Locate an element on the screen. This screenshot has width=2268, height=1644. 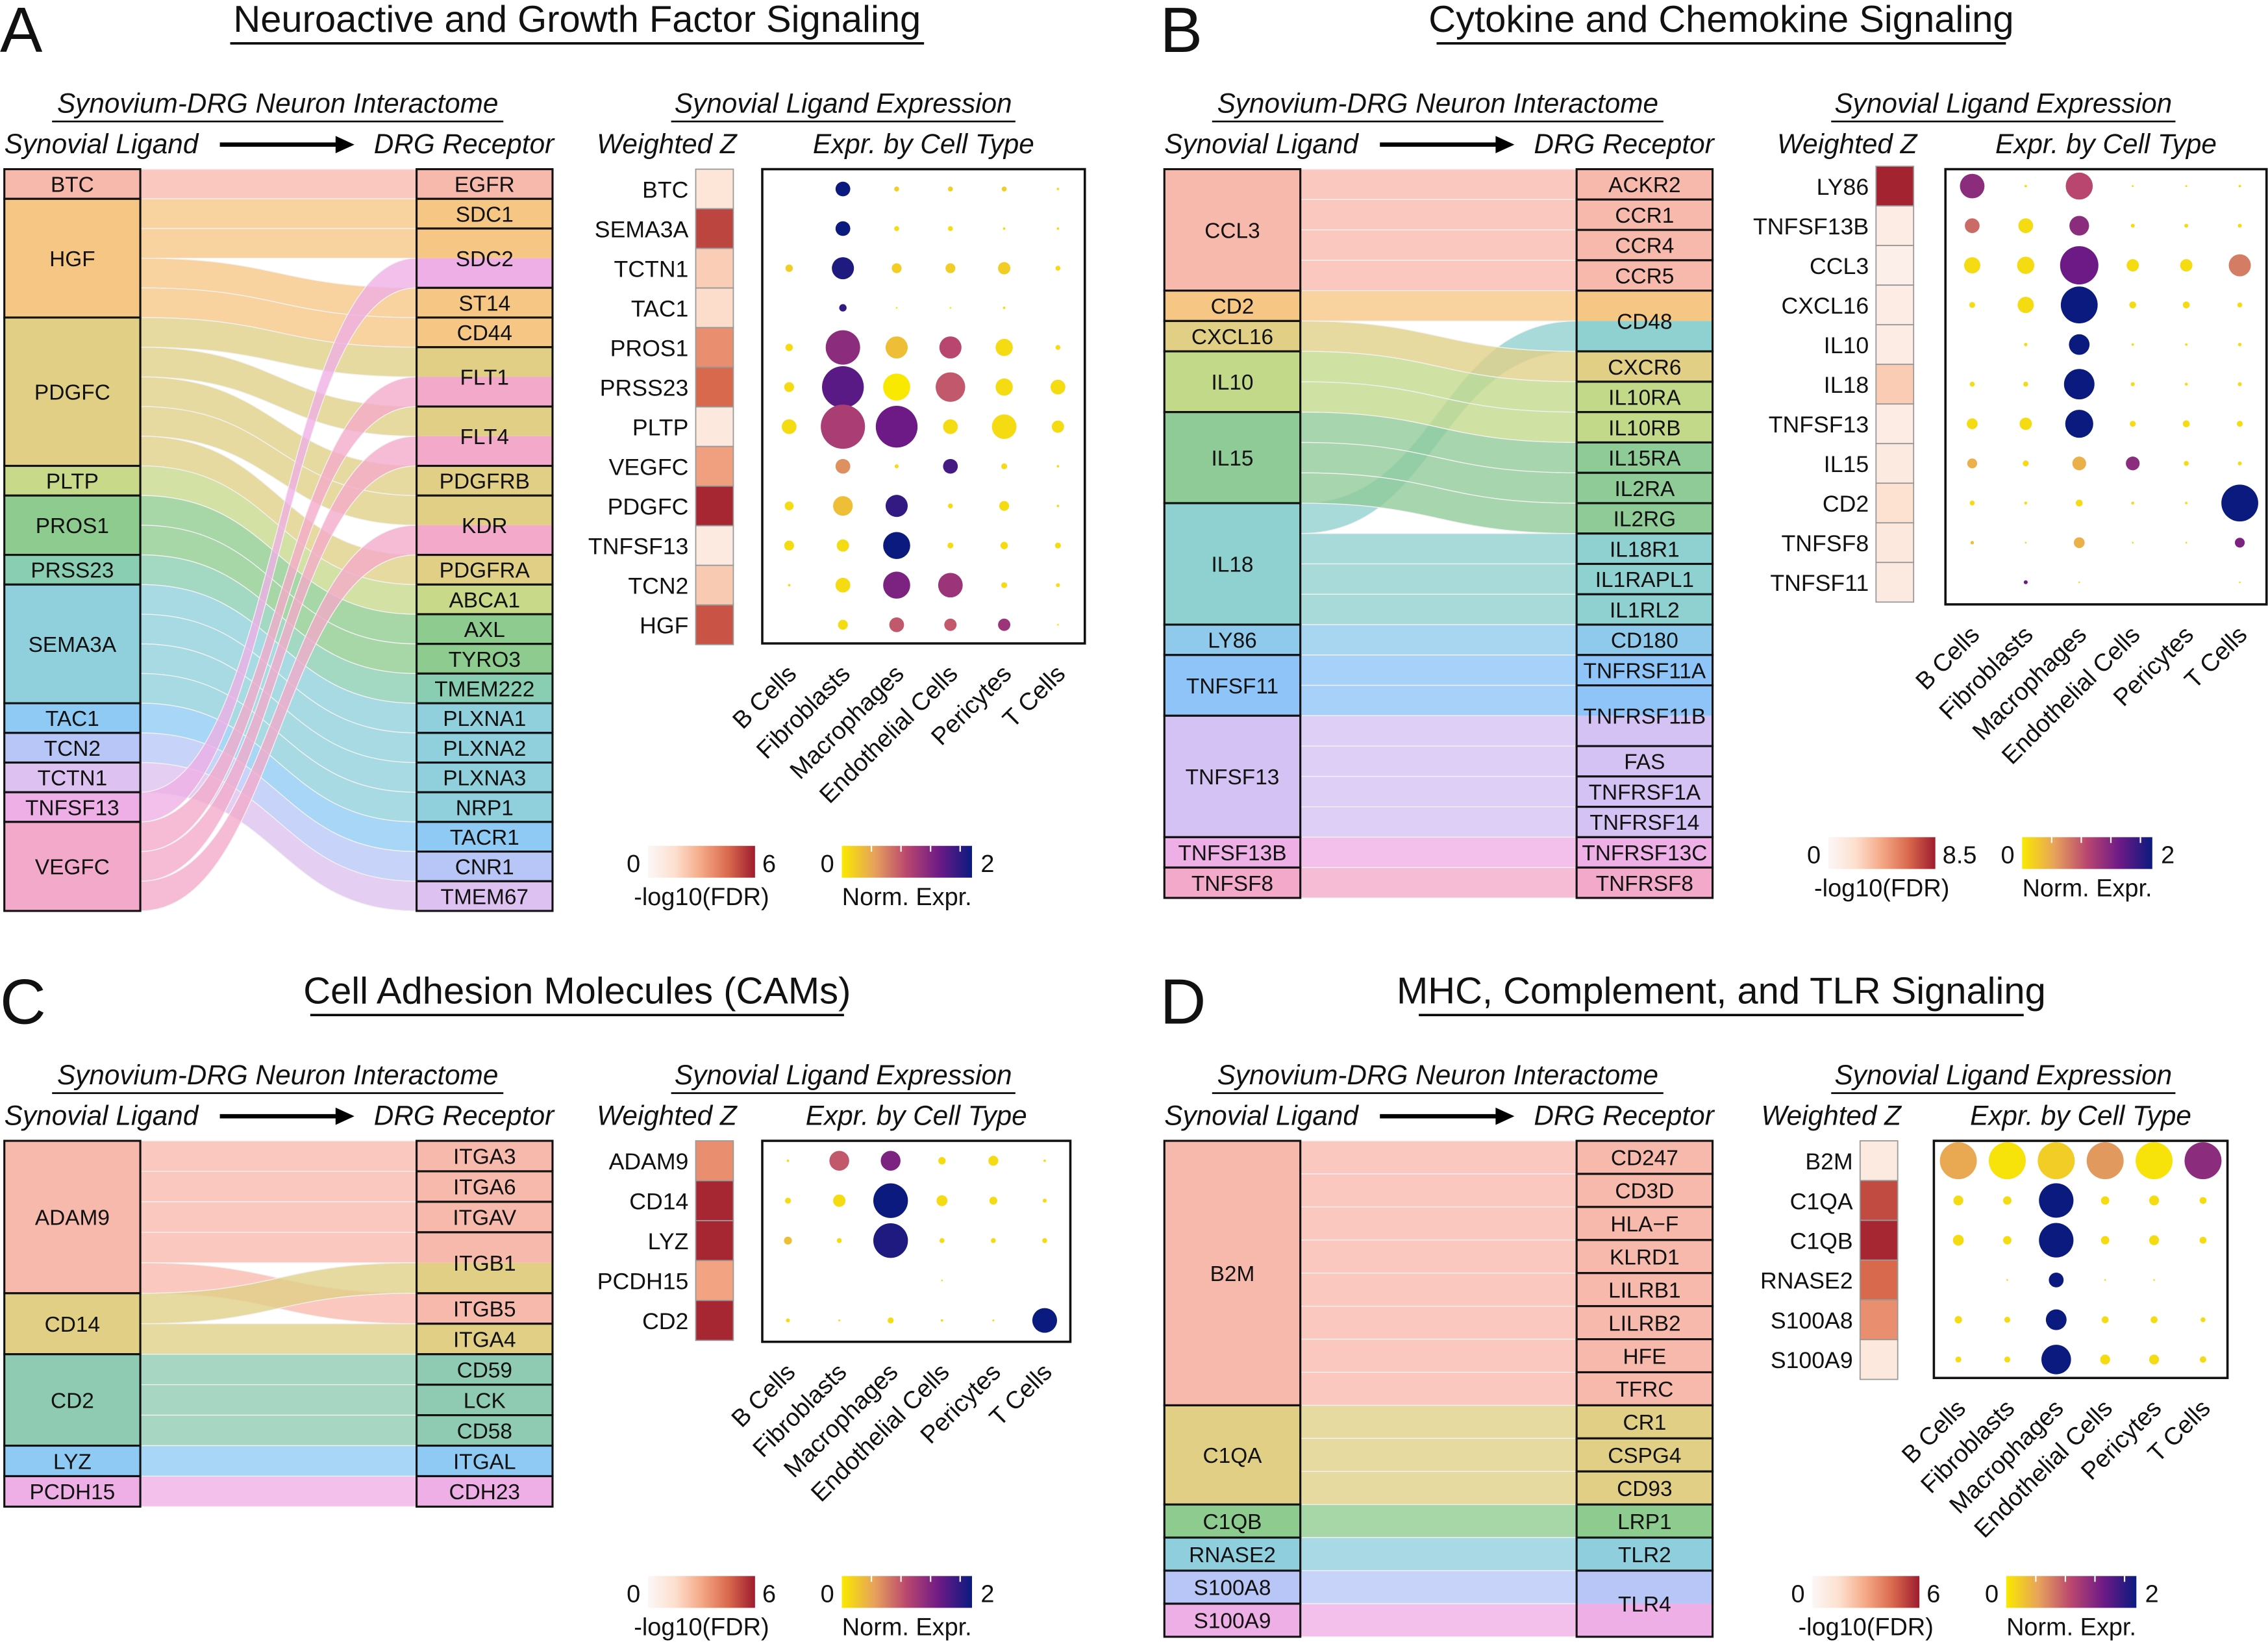
expr-legend-min: 0 is located at coordinates (827, 1594).